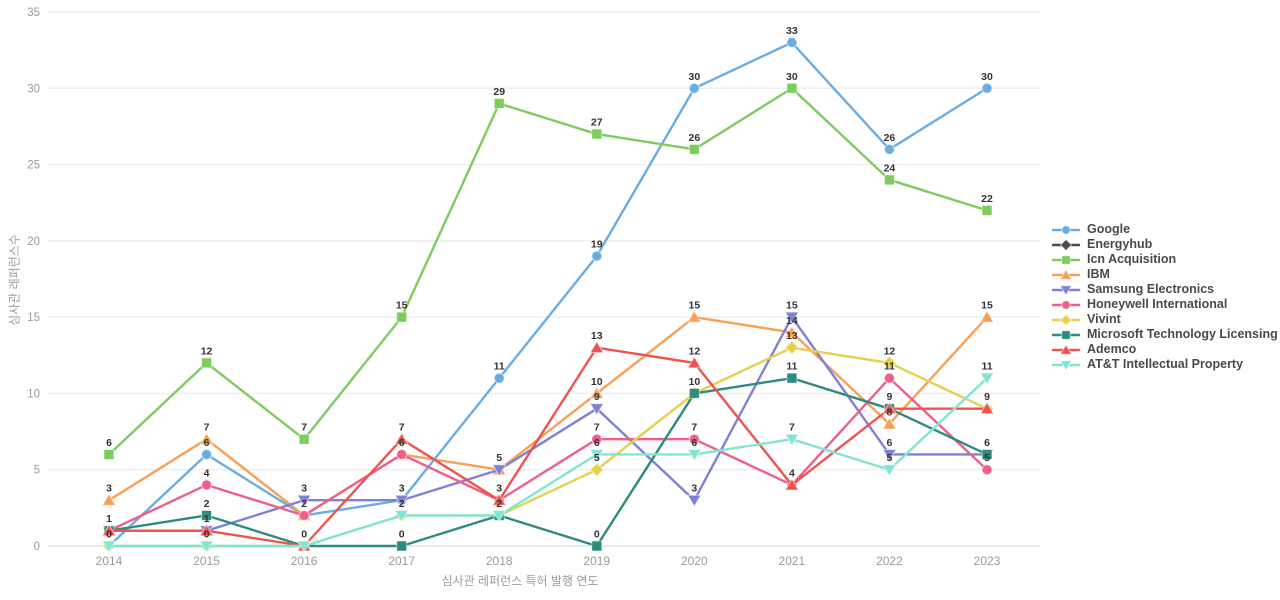 Image resolution: width=1280 pixels, height=600 pixels. I want to click on legend-item-microsoft-technology-licensing: Microsoft Technology Licensing, so click(1165, 334).